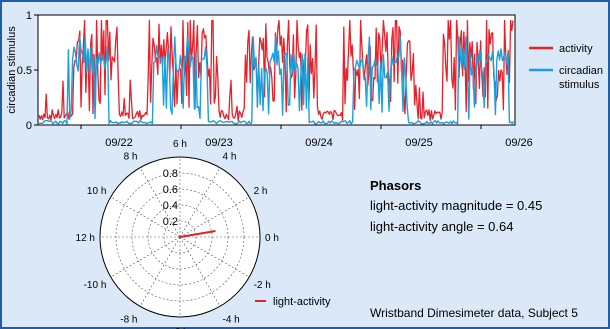  I want to click on polar-angle-label: -10 h, so click(95, 285).